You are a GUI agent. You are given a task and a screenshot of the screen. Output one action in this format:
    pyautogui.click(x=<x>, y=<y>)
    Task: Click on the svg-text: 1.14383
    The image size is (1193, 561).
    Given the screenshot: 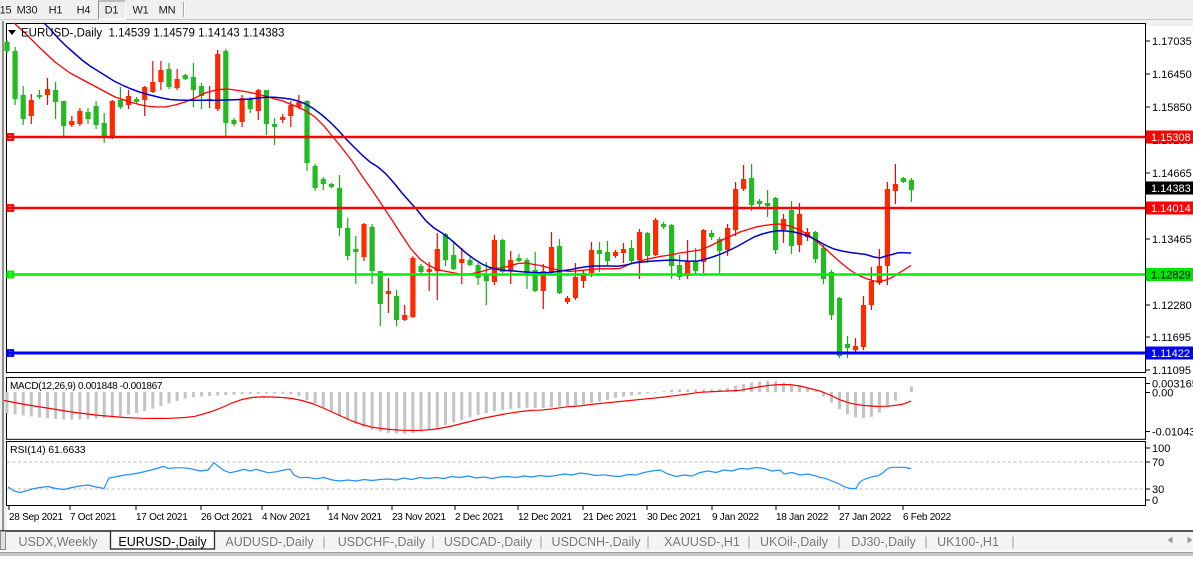 What is the action you would take?
    pyautogui.click(x=1171, y=189)
    